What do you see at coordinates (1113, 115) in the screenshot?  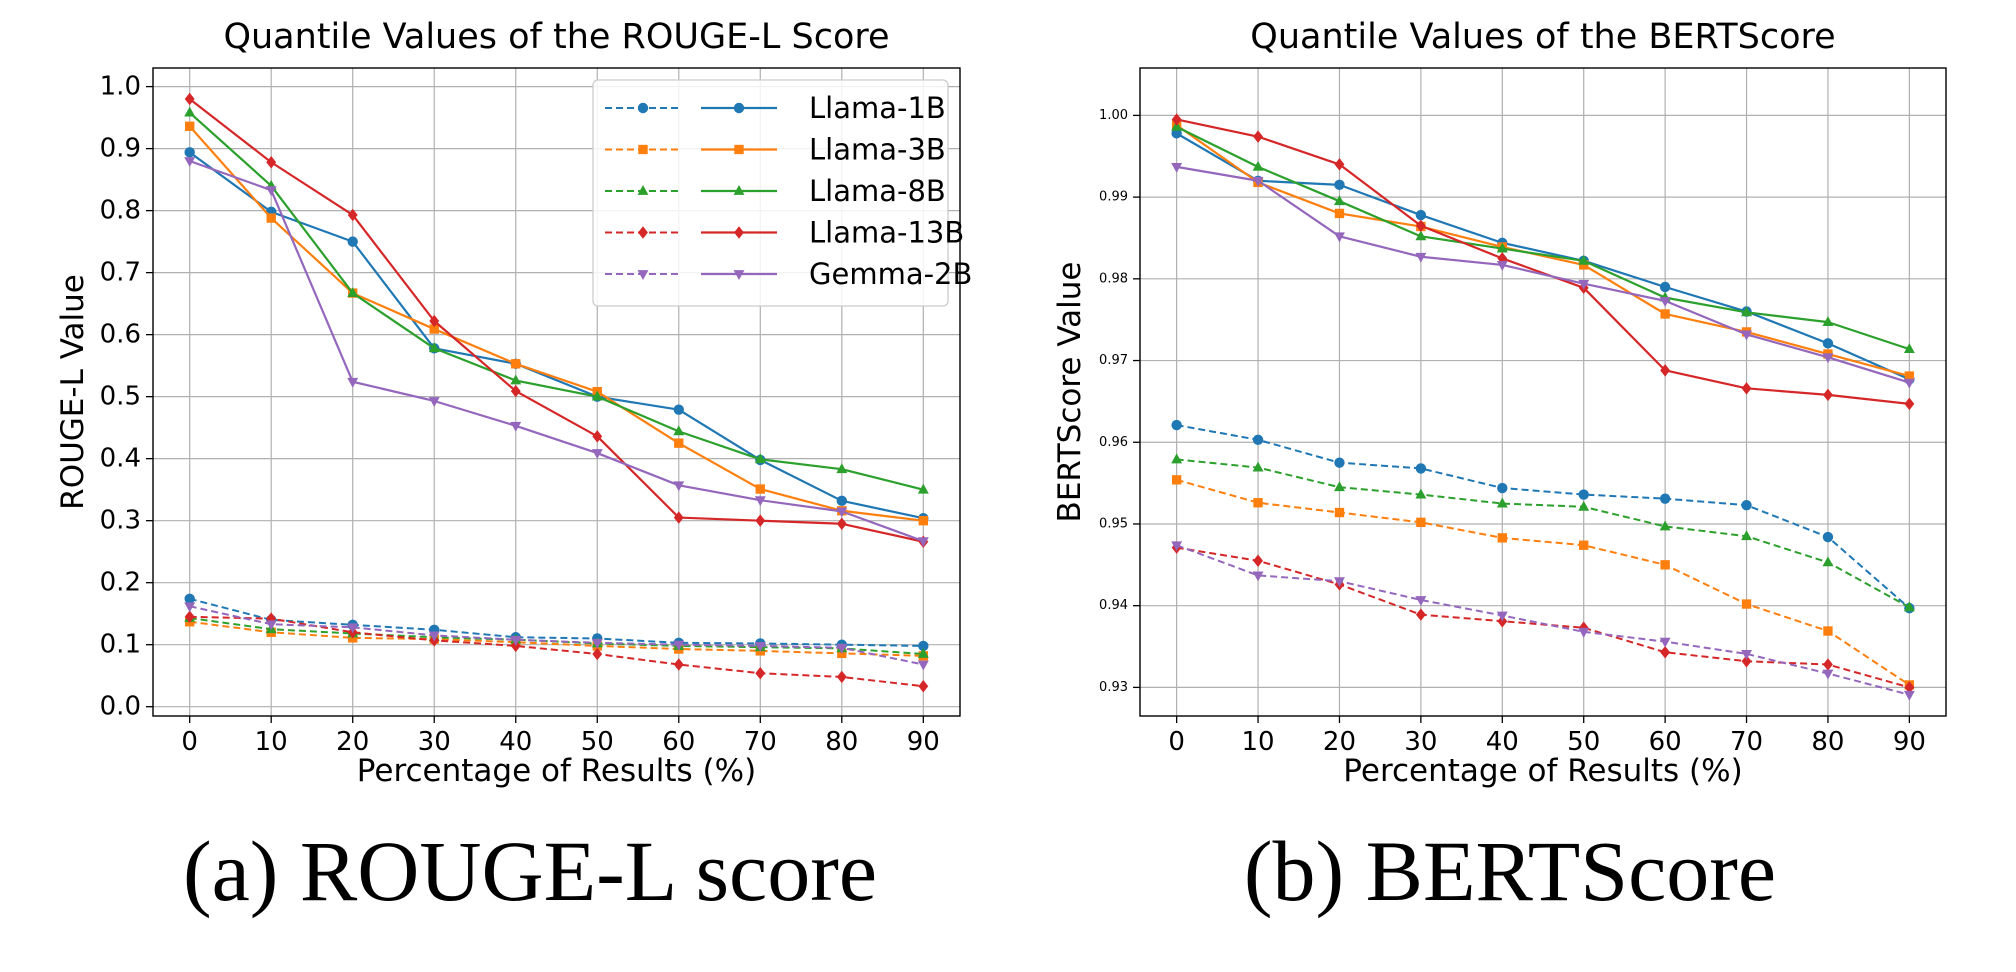 I see `bert-ytick-label-7: 1.00` at bounding box center [1113, 115].